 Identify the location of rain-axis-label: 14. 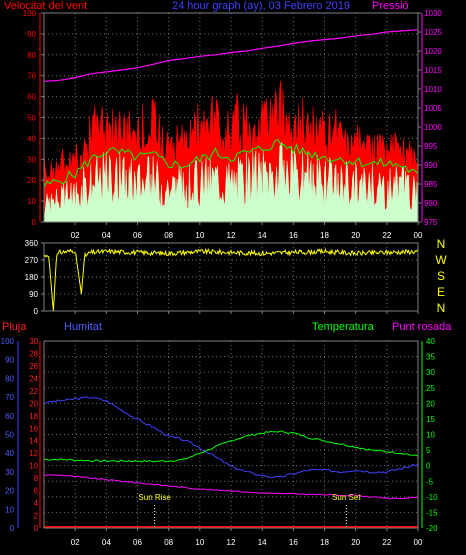
(33, 441).